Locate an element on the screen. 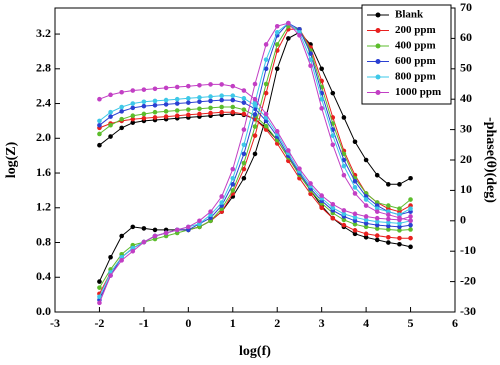  legend-label: 1000 ppm is located at coordinates (418, 92).